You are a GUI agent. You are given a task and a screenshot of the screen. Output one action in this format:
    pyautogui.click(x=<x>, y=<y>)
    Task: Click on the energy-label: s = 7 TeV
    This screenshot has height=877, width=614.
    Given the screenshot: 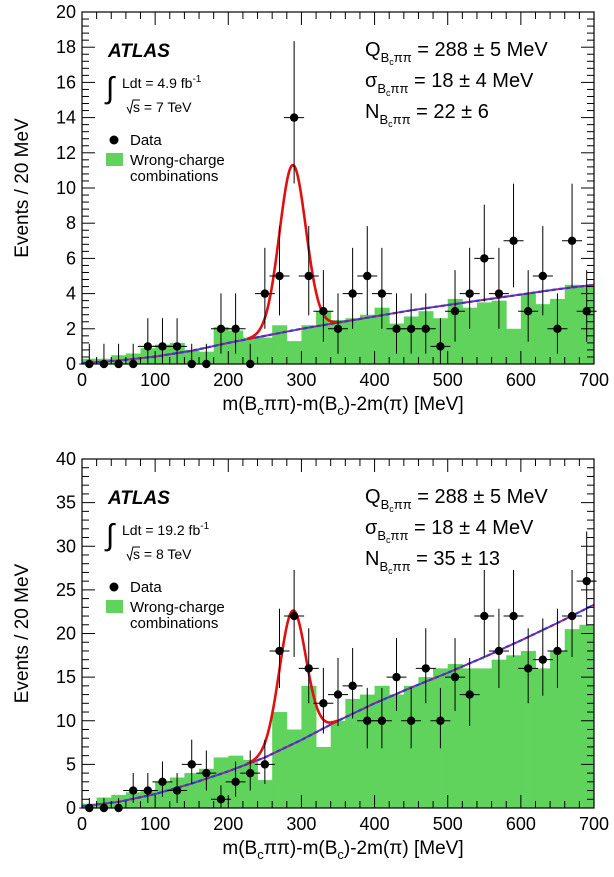 What is the action you would take?
    pyautogui.click(x=162, y=107)
    